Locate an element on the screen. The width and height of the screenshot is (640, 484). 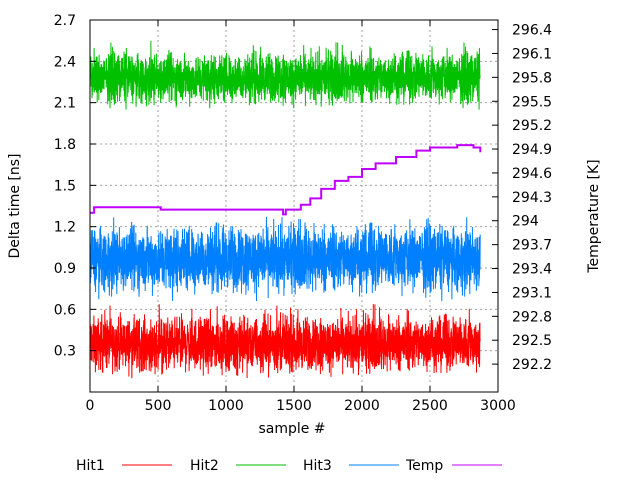
y-tick-label: 0.9 is located at coordinates (65, 269).